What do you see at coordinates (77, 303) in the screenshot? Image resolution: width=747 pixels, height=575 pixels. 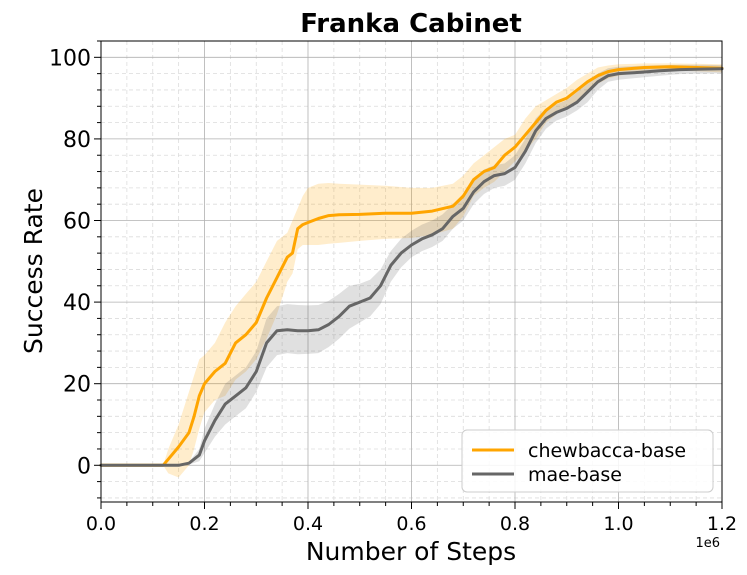 I see `y-tick-label: 40` at bounding box center [77, 303].